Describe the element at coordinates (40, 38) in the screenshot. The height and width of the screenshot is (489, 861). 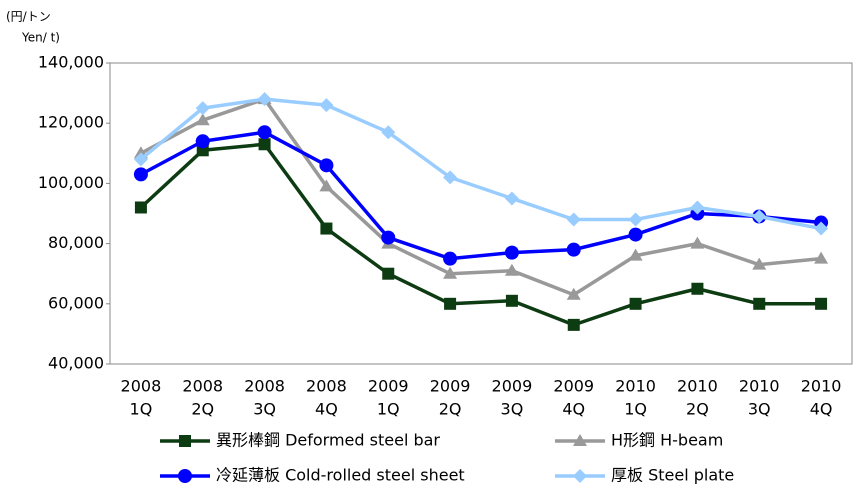
I see `y-axis-label: Yen/ t)` at that location.